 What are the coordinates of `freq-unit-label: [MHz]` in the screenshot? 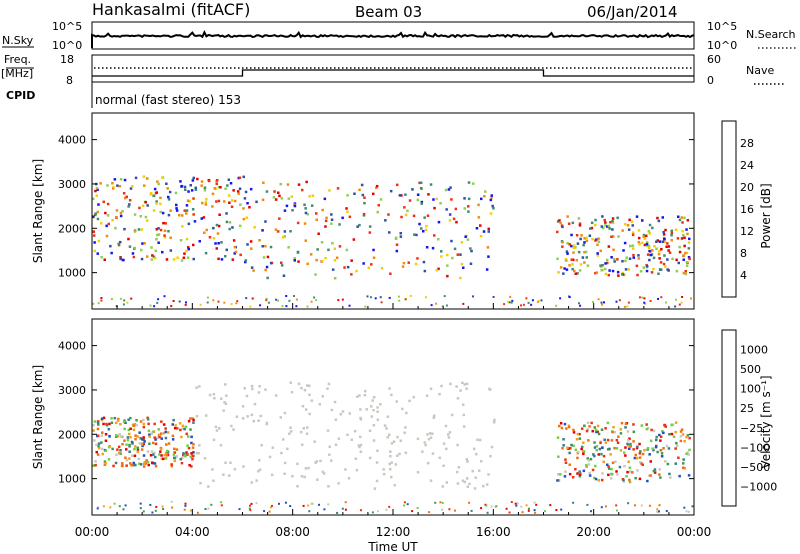 It's located at (17, 73).